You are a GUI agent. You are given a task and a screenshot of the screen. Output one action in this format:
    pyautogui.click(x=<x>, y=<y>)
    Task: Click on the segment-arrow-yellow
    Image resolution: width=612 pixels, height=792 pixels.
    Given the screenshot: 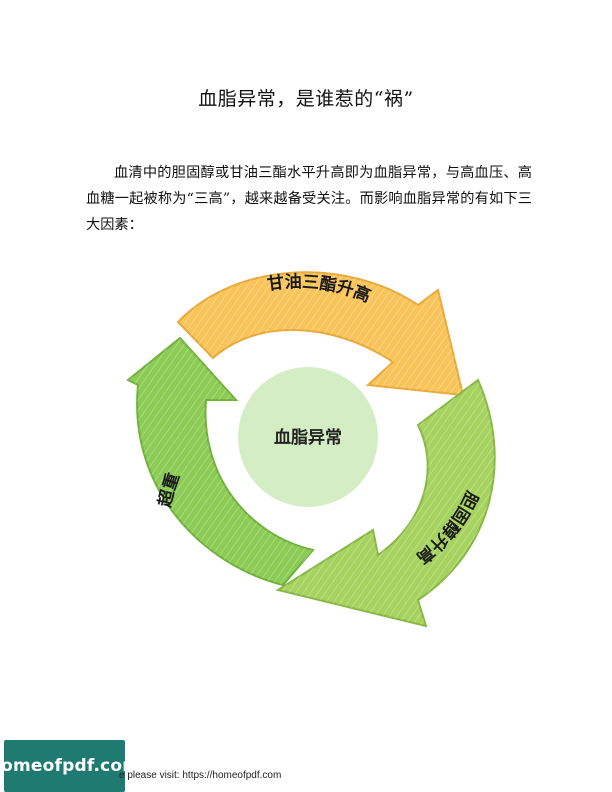 What is the action you would take?
    pyautogui.click(x=320, y=334)
    